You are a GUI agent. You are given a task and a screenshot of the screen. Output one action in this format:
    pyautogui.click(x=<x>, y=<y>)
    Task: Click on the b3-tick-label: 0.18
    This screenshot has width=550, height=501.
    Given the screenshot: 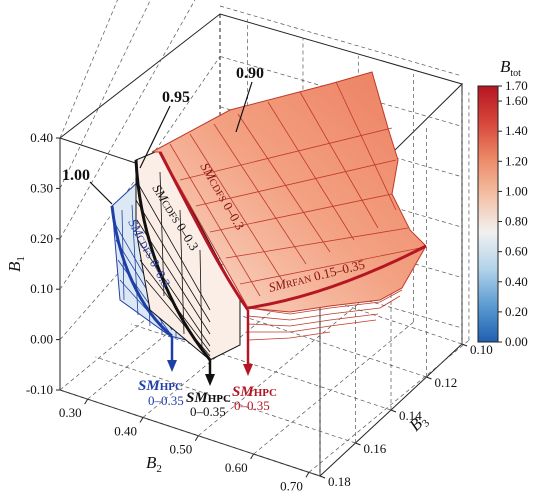 What is the action you would take?
    pyautogui.click(x=339, y=481)
    